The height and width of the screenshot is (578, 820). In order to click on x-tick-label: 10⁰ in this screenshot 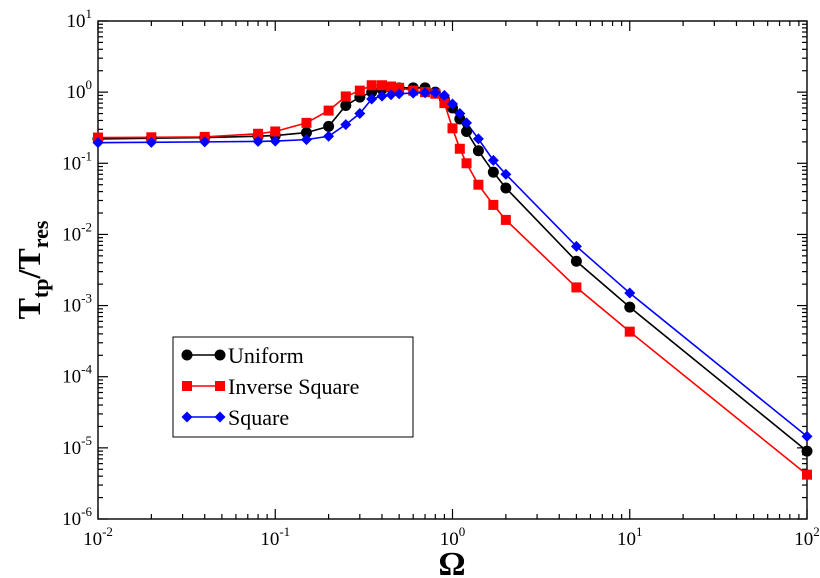, I will do `click(453, 537)`.